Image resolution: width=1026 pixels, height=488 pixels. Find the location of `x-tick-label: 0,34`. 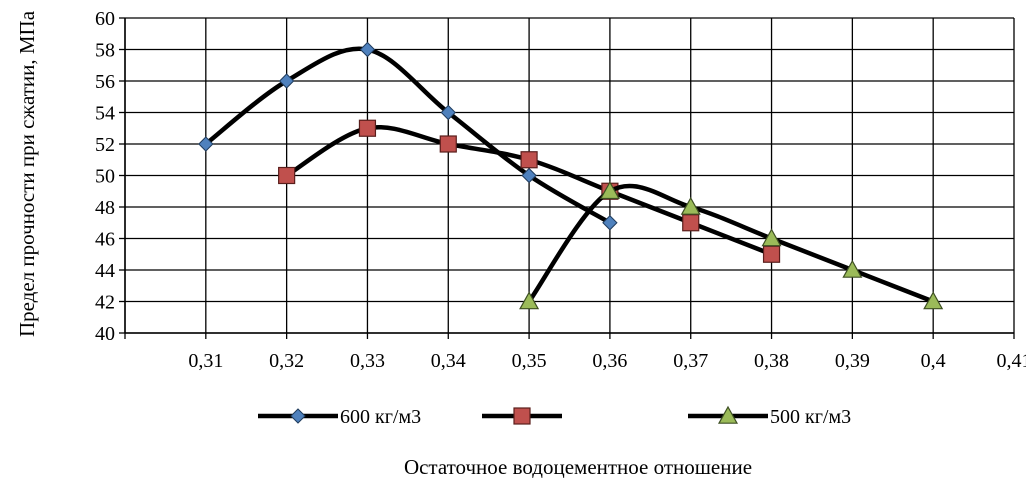

x-tick-label: 0,34 is located at coordinates (448, 361).